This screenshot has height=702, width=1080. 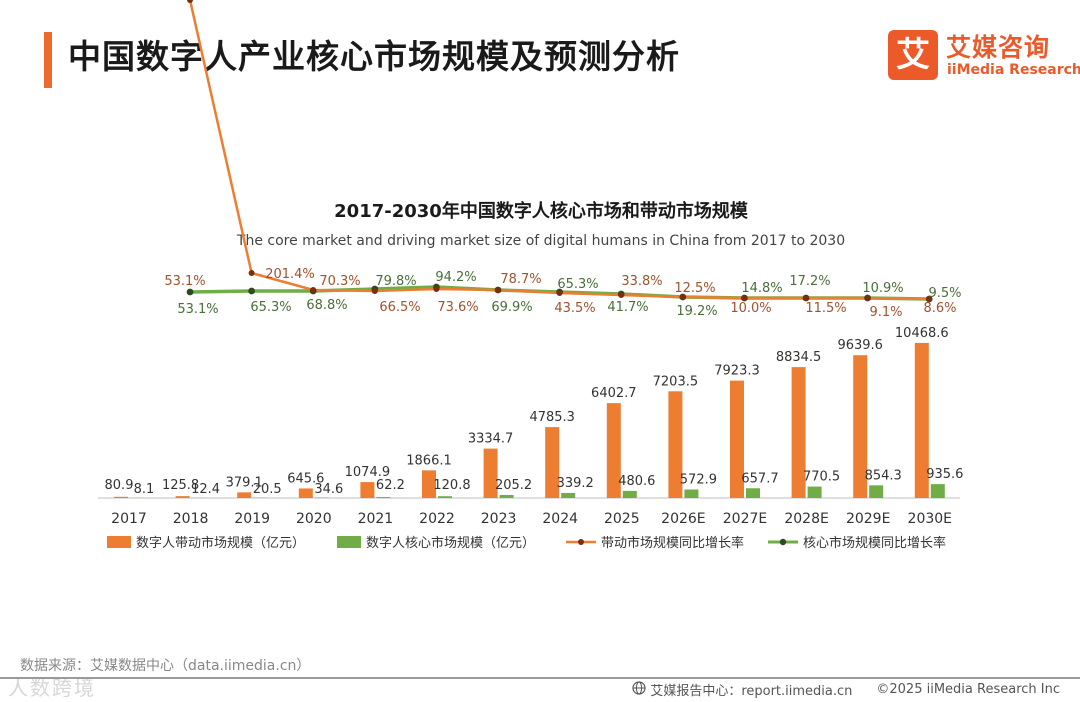 What do you see at coordinates (882, 288) in the screenshot?
I see `label-core-growth: 10.9%` at bounding box center [882, 288].